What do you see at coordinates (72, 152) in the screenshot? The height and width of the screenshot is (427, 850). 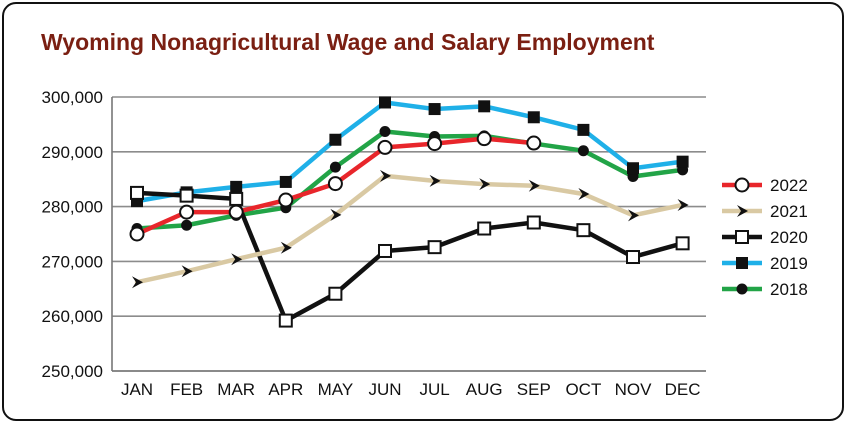 I see `y-tick-label: 290,000` at bounding box center [72, 152].